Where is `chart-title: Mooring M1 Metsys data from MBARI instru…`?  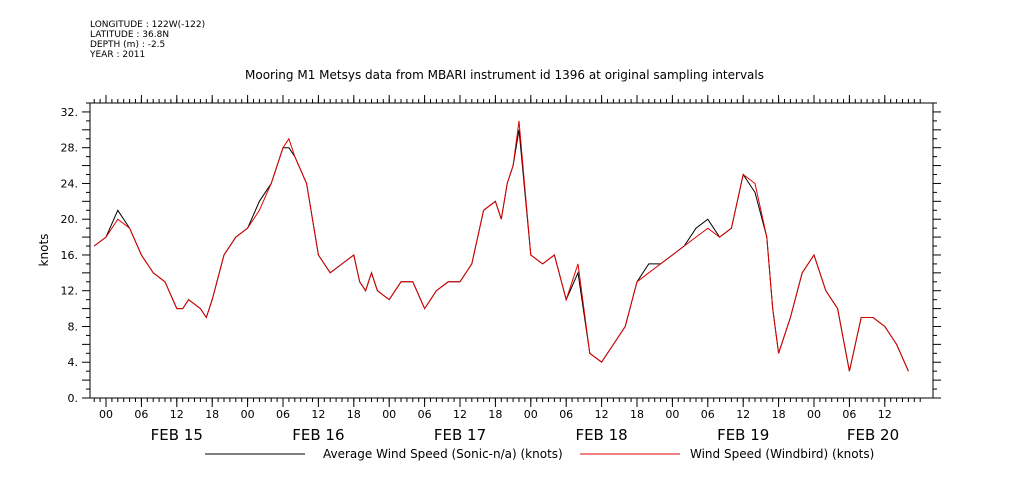 chart-title: Mooring M1 Metsys data from MBARI instru… is located at coordinates (504, 75).